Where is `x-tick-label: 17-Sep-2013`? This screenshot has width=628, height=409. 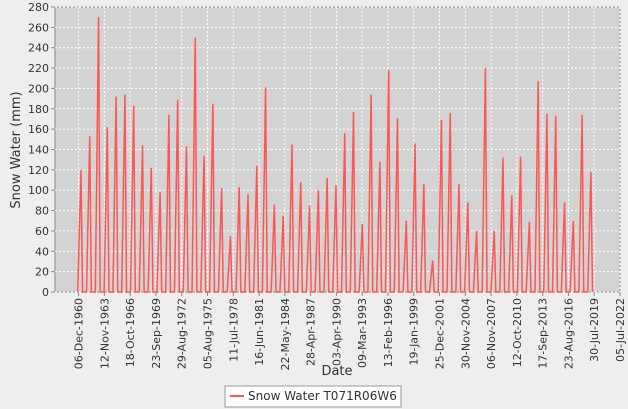 x-tick-label: 17-Sep-2013 is located at coordinates (543, 333).